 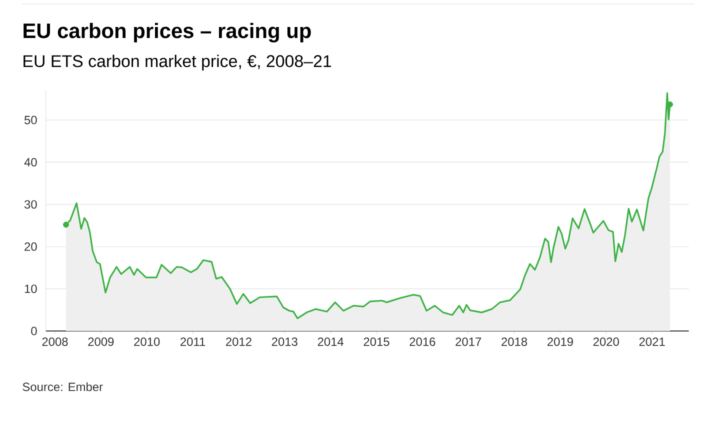 What do you see at coordinates (469, 342) in the screenshot?
I see `x-tick-label: 2017` at bounding box center [469, 342].